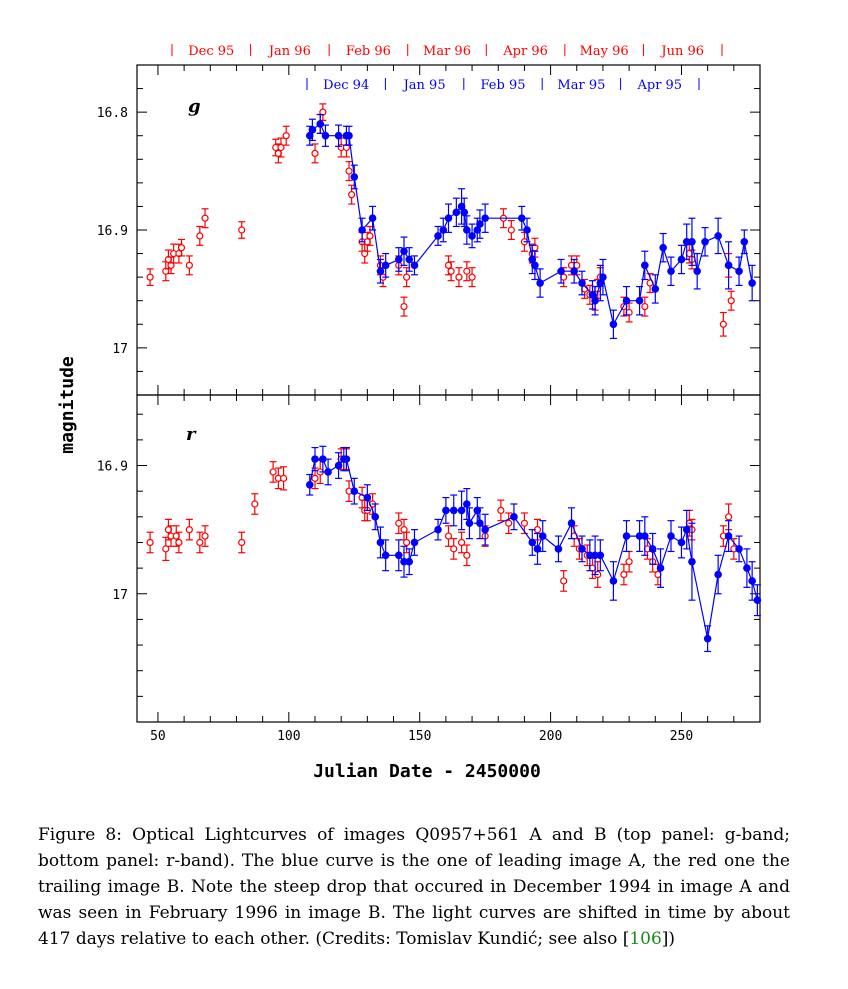 This screenshot has height=989, width=848. Describe the element at coordinates (533, 548) in the screenshot. I see `series-line-image-A` at that location.